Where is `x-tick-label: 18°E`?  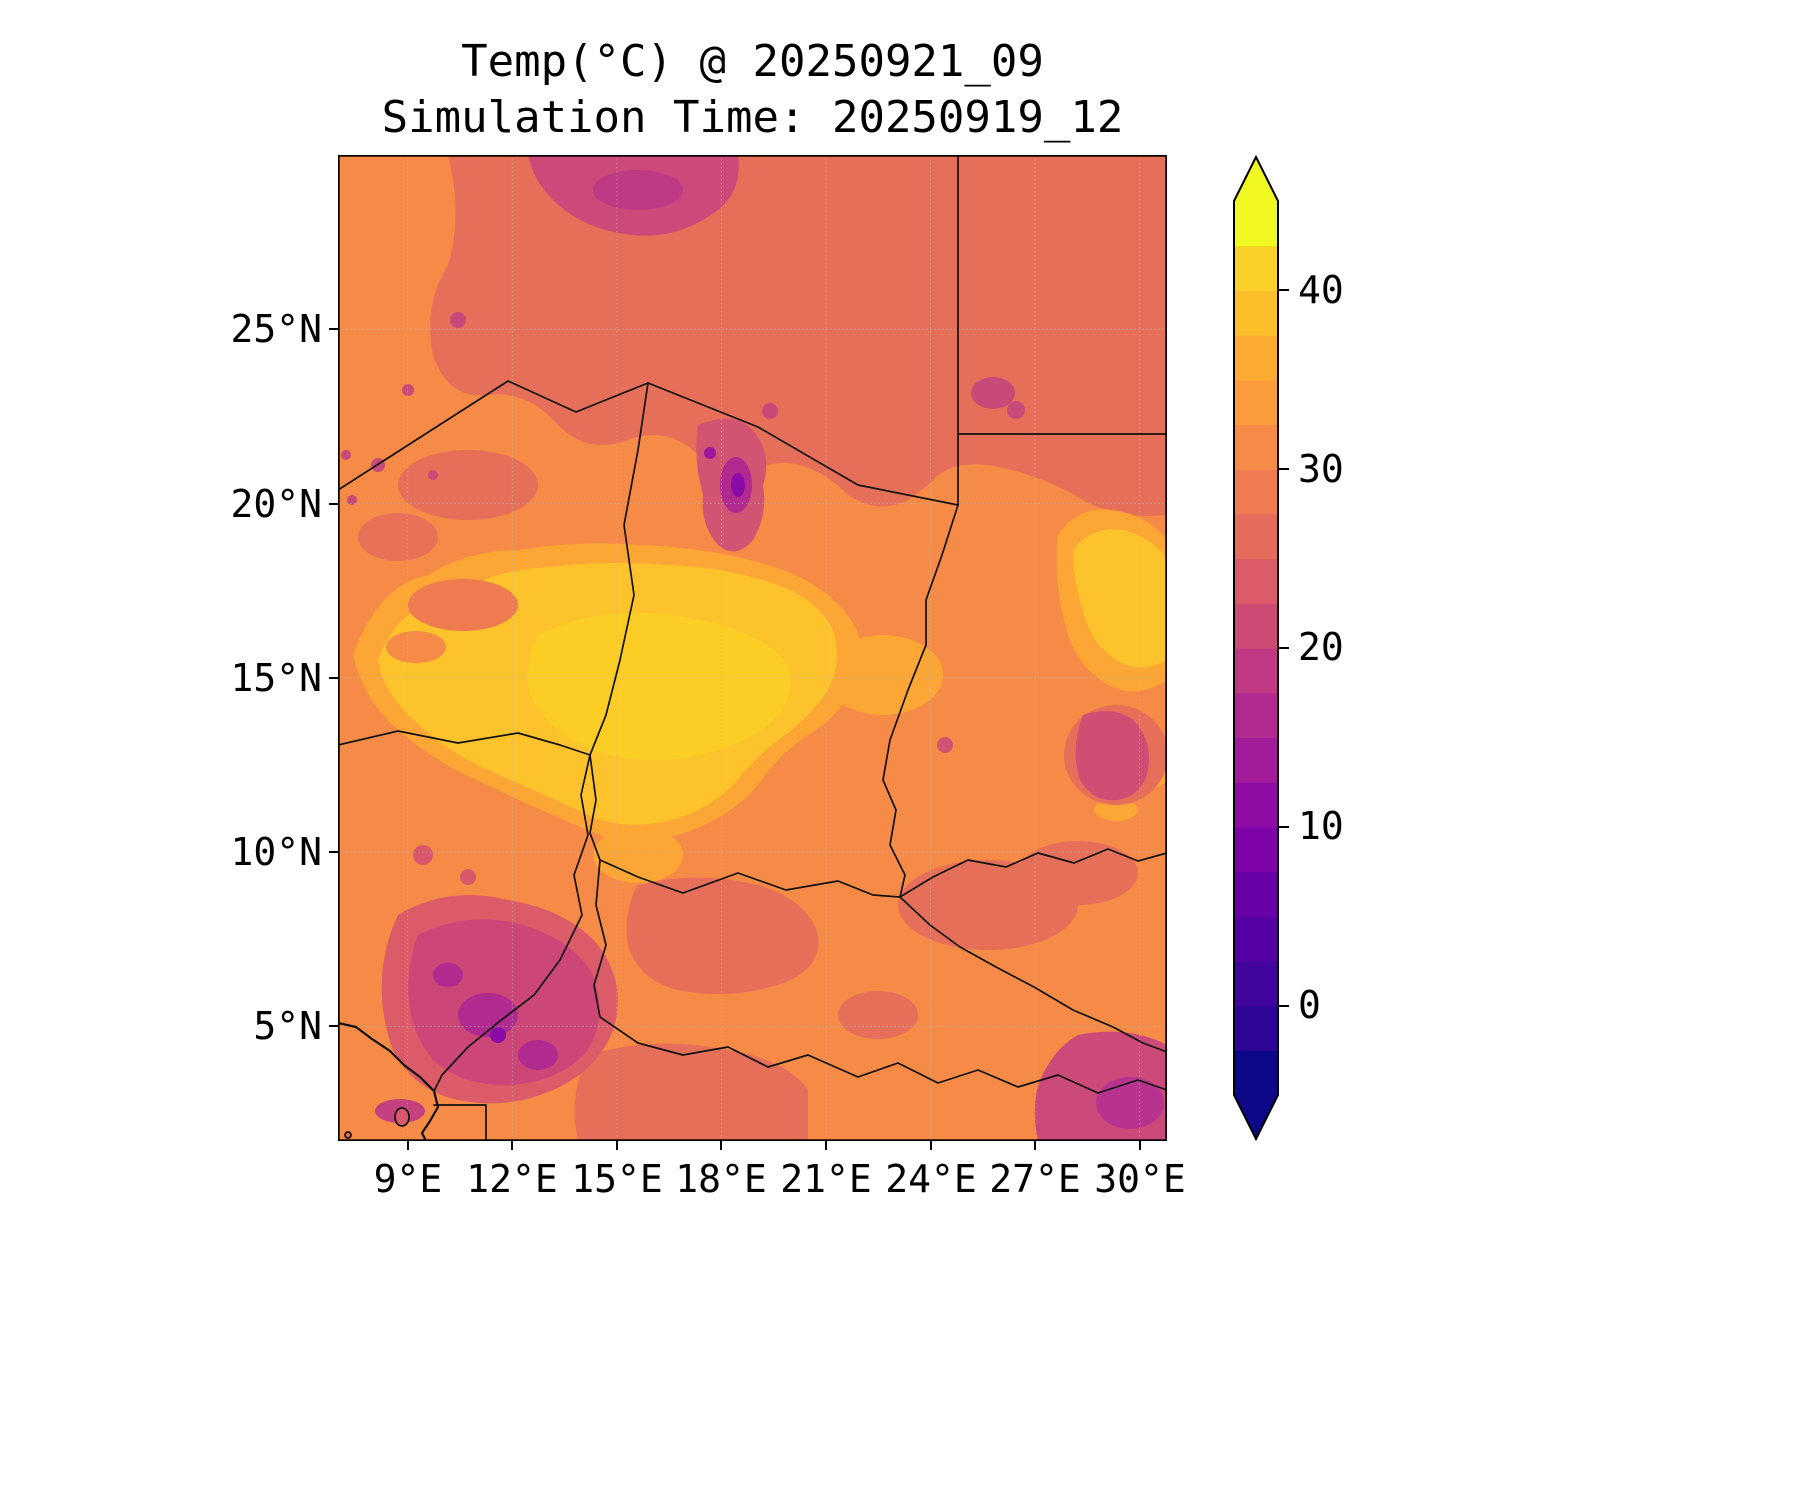 x-tick-label: 18°E is located at coordinates (721, 1179).